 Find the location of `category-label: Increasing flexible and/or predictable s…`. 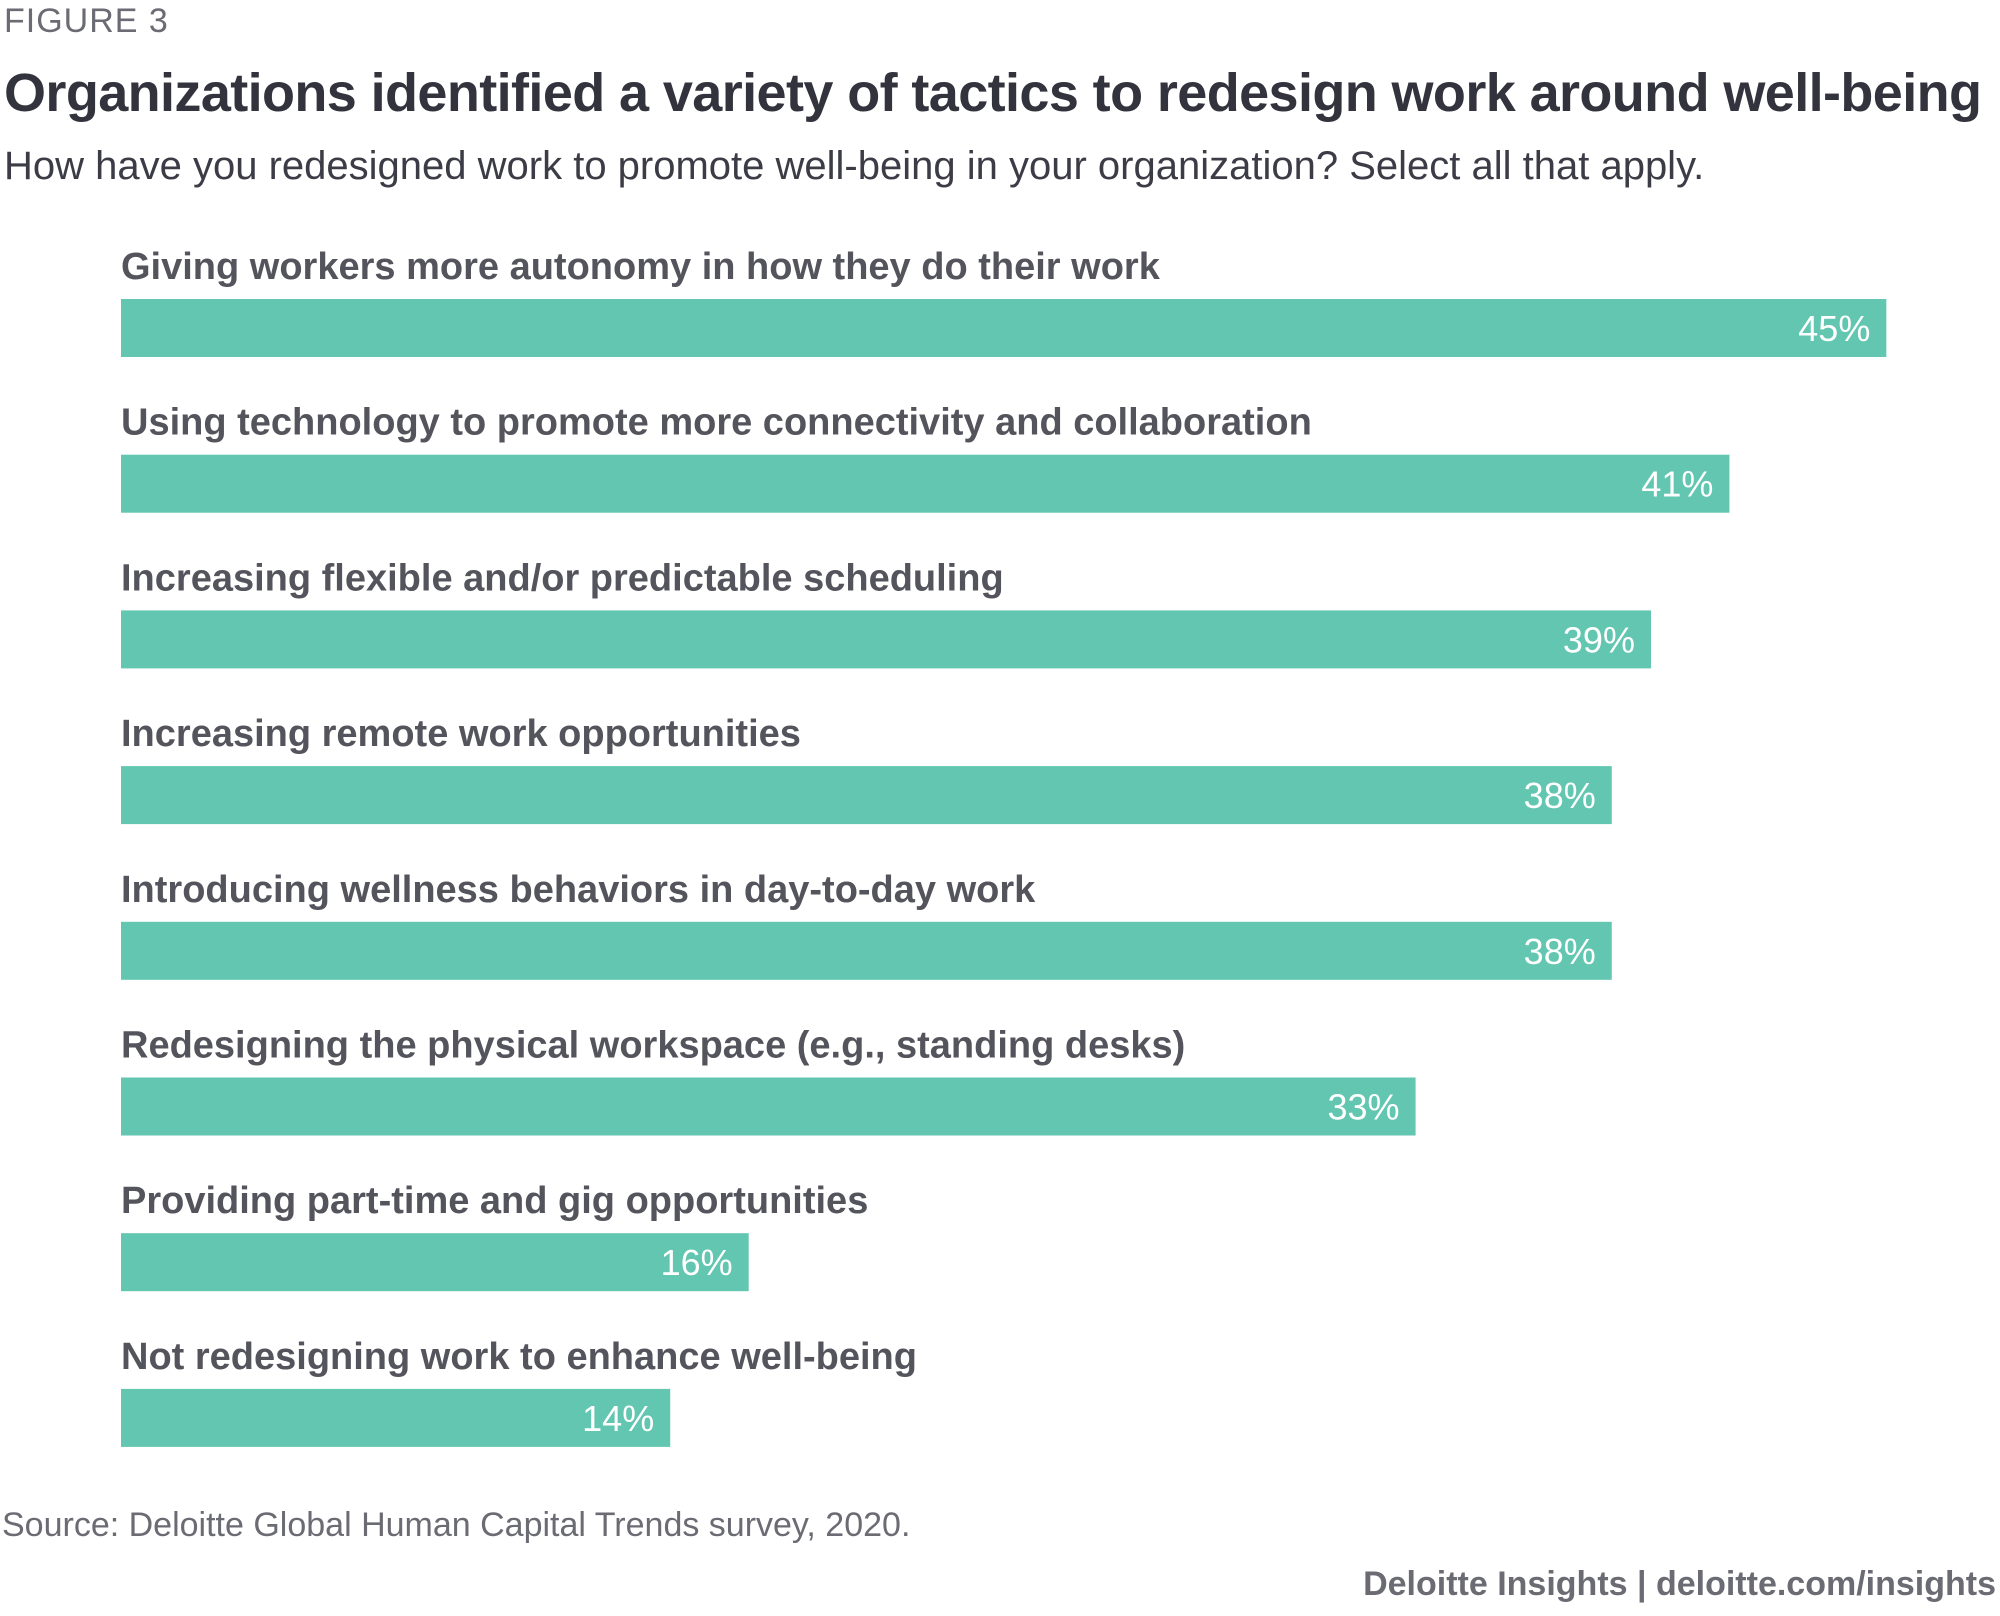

category-label: Increasing flexible and/or predictable s… is located at coordinates (562, 578).